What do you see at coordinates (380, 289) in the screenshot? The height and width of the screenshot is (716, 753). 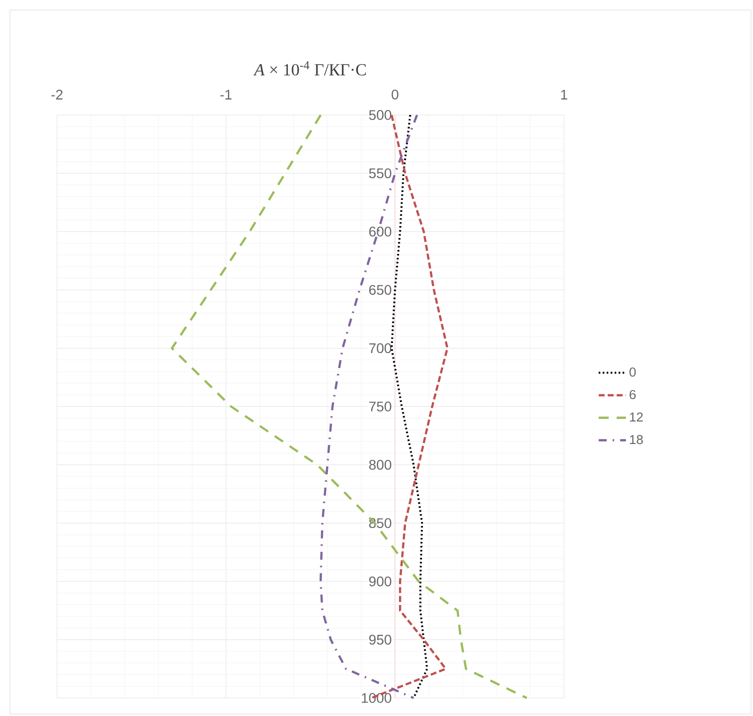 I see `y-tick-label: 650` at bounding box center [380, 289].